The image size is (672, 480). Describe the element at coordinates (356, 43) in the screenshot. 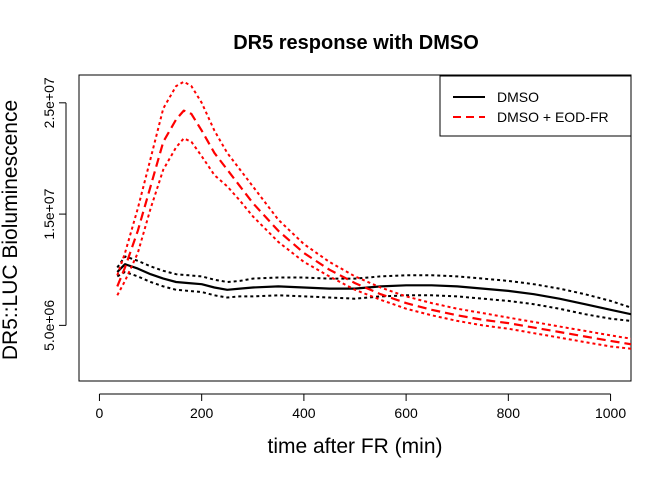

I see `chart-title: DR5 response with DMSO` at that location.